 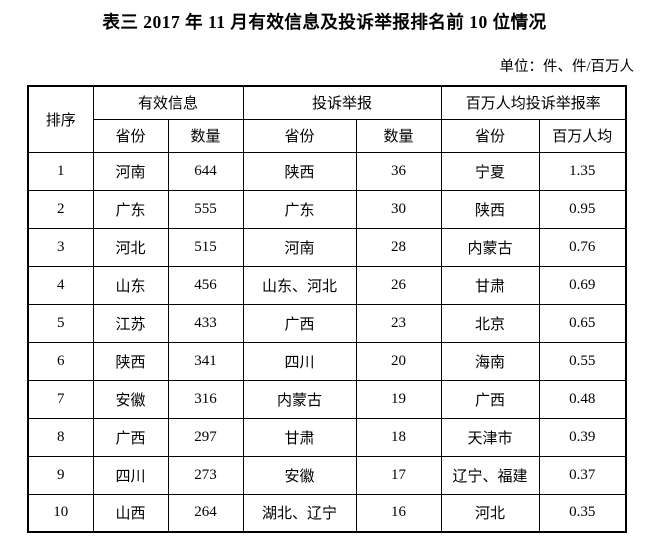 What do you see at coordinates (205, 209) in the screenshot?
I see `cell-info-count: 555` at bounding box center [205, 209].